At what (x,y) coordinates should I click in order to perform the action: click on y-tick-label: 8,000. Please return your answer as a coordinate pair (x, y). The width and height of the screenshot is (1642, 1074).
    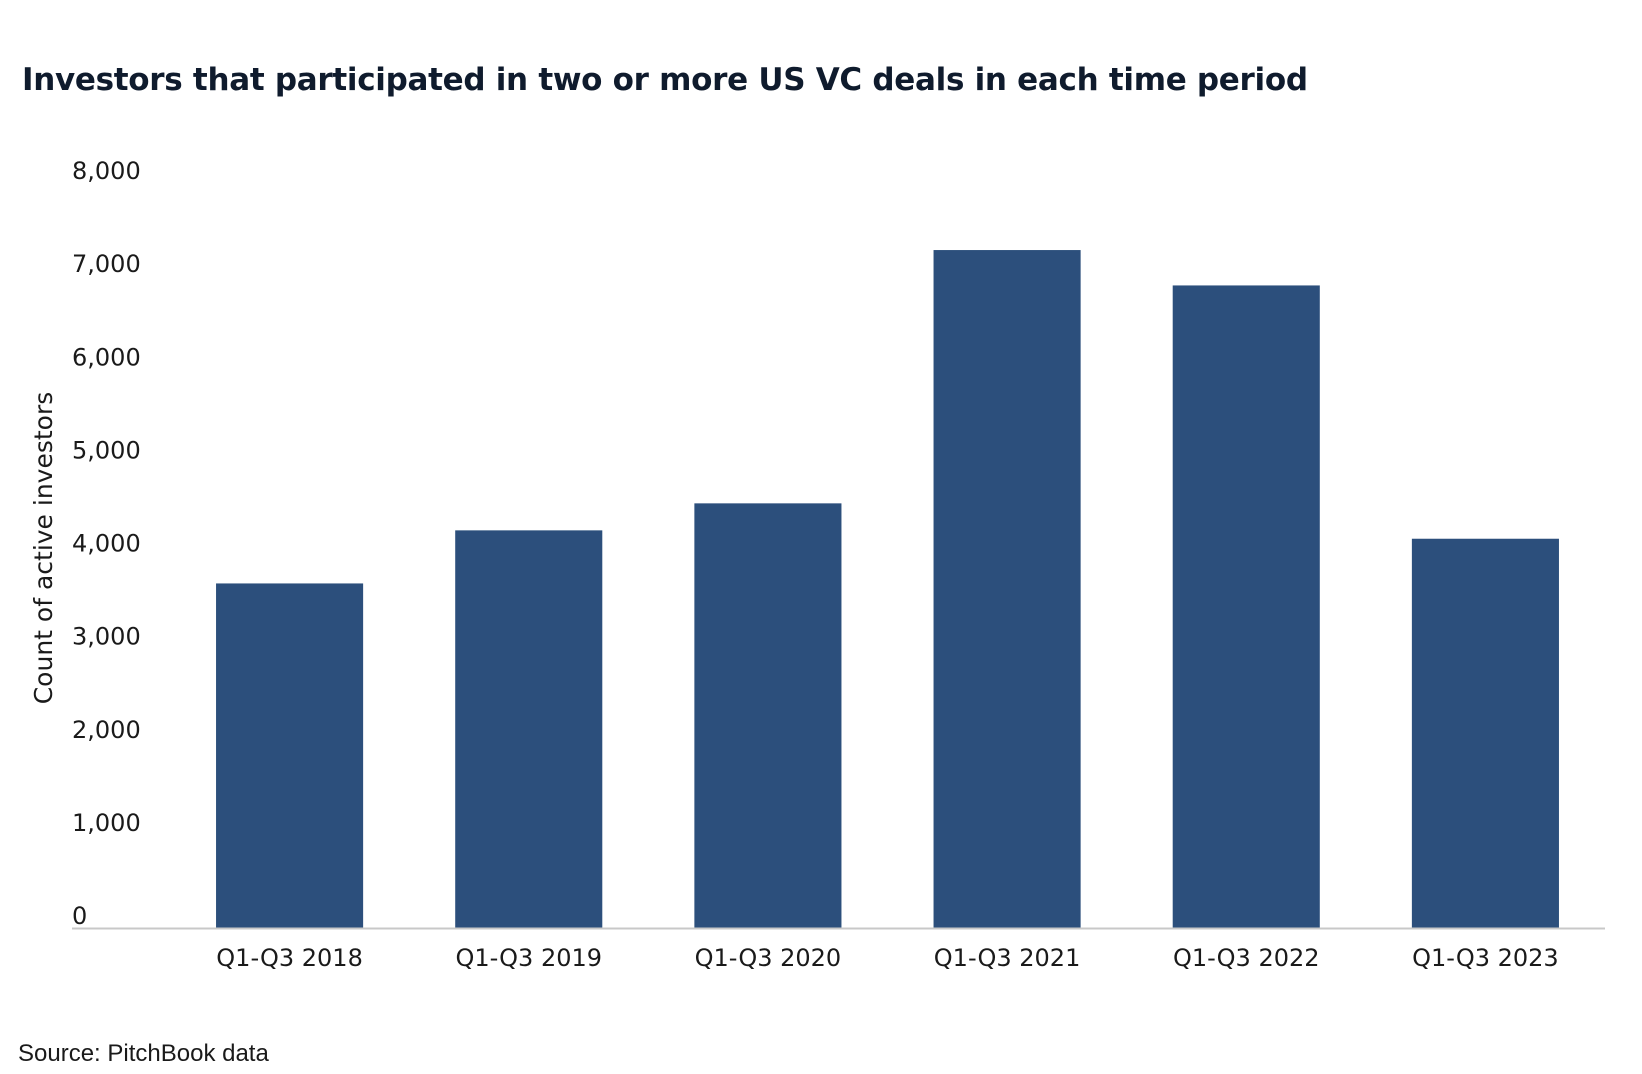
    Looking at the image, I should click on (106, 171).